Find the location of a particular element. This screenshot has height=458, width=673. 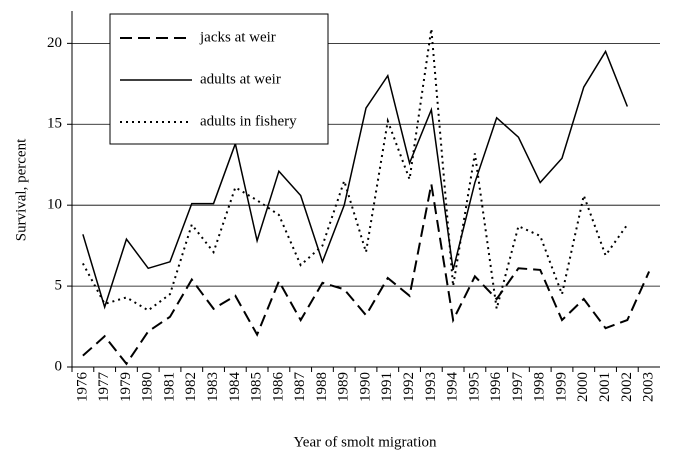

x-tick-label: 1985 is located at coordinates (257, 387).